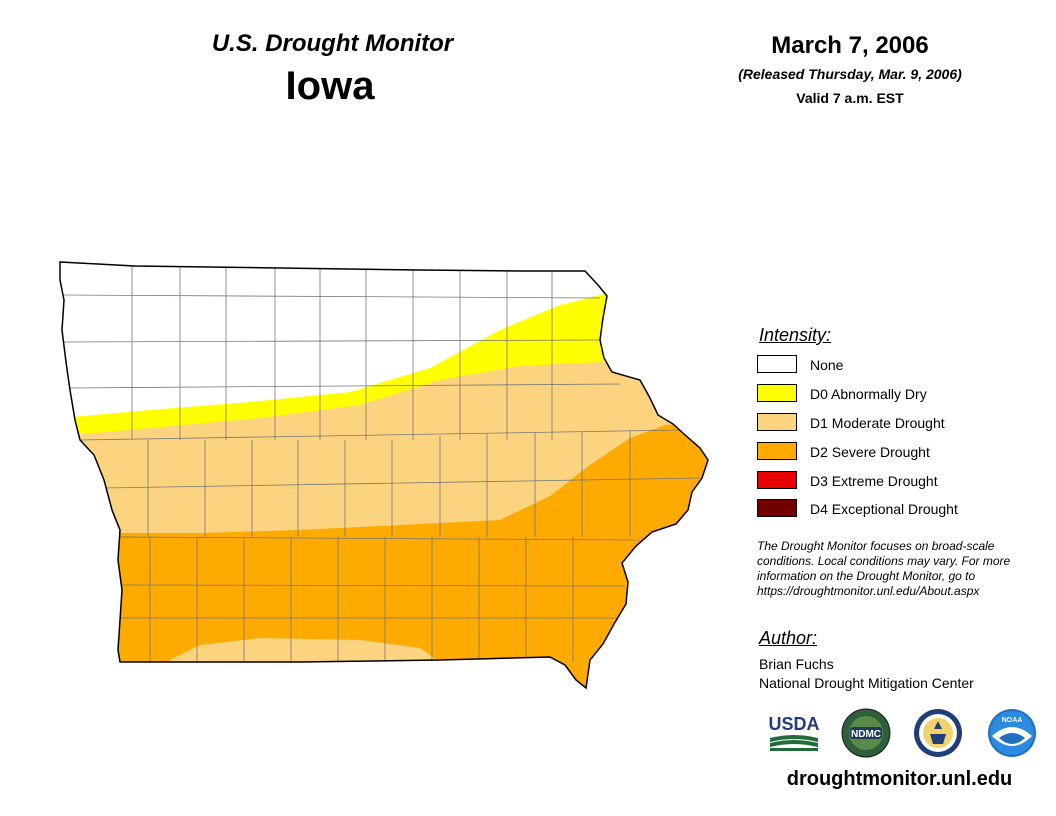 This screenshot has height=816, width=1056. I want to click on legend-swatch-d2, so click(777, 451).